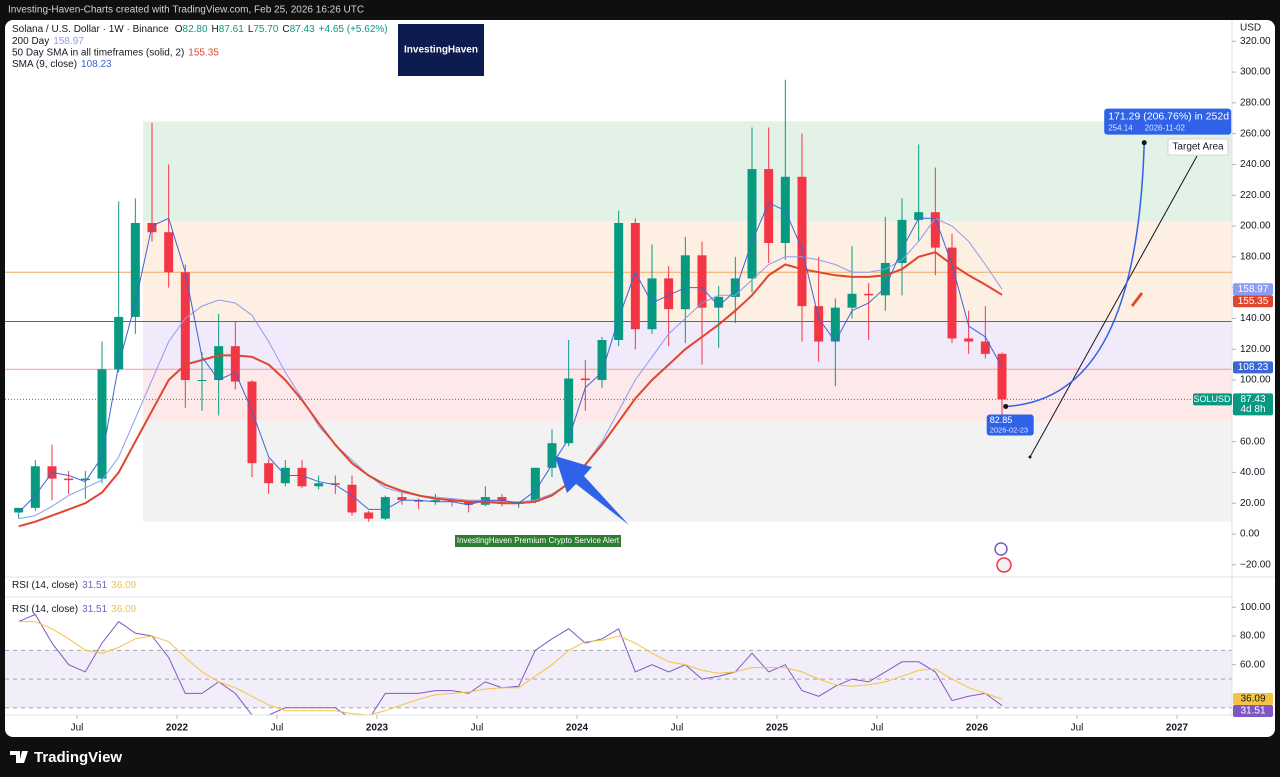  I want to click on target-line, so click(1113, 306).